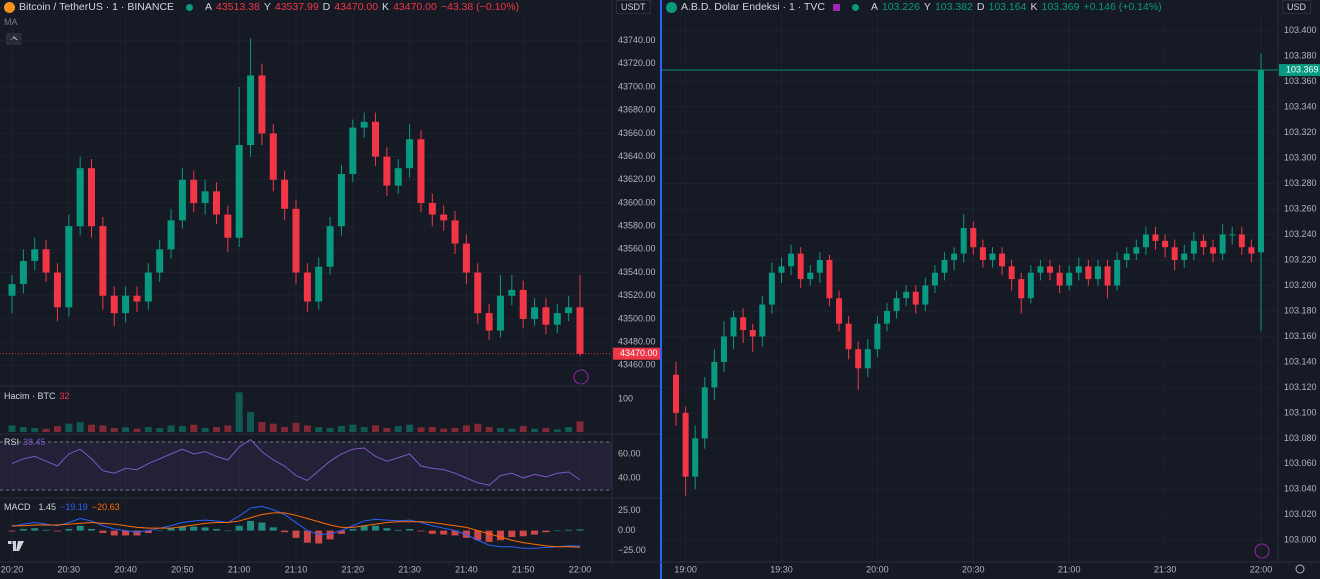 The height and width of the screenshot is (579, 1320). Describe the element at coordinates (637, 86) in the screenshot. I see `y-tick-label: 43700.00` at that location.